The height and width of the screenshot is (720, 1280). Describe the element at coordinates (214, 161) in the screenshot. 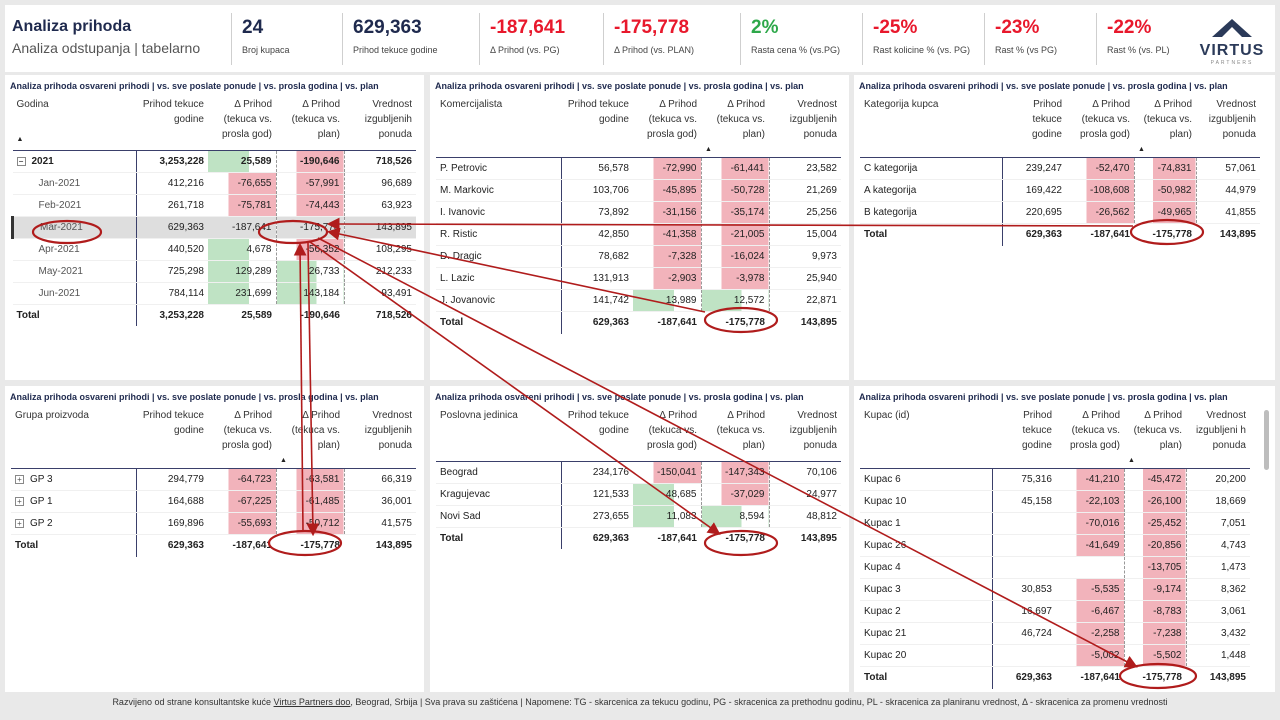

I see `table-row: −2021 3,253,228 25,589 -190,646 718,526` at that location.